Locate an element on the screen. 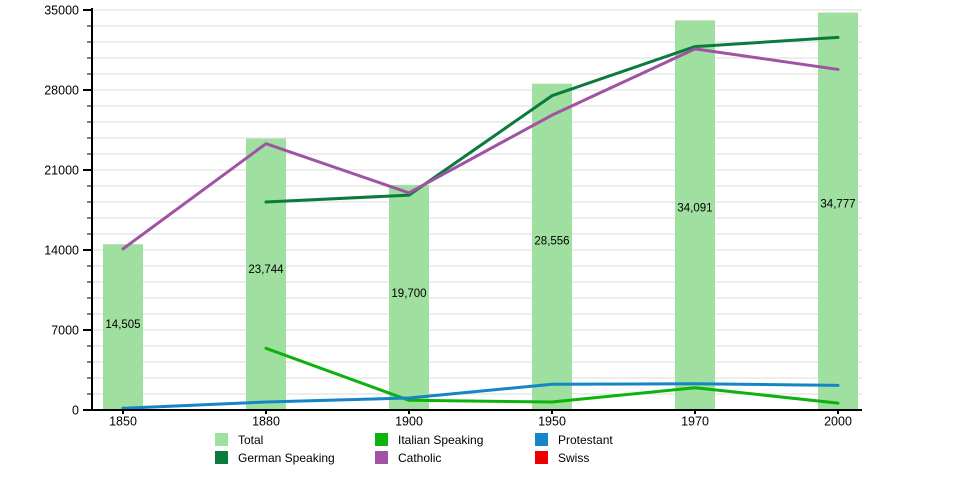 The image size is (960, 500). x-tick-label-1900: 1900 is located at coordinates (409, 422).